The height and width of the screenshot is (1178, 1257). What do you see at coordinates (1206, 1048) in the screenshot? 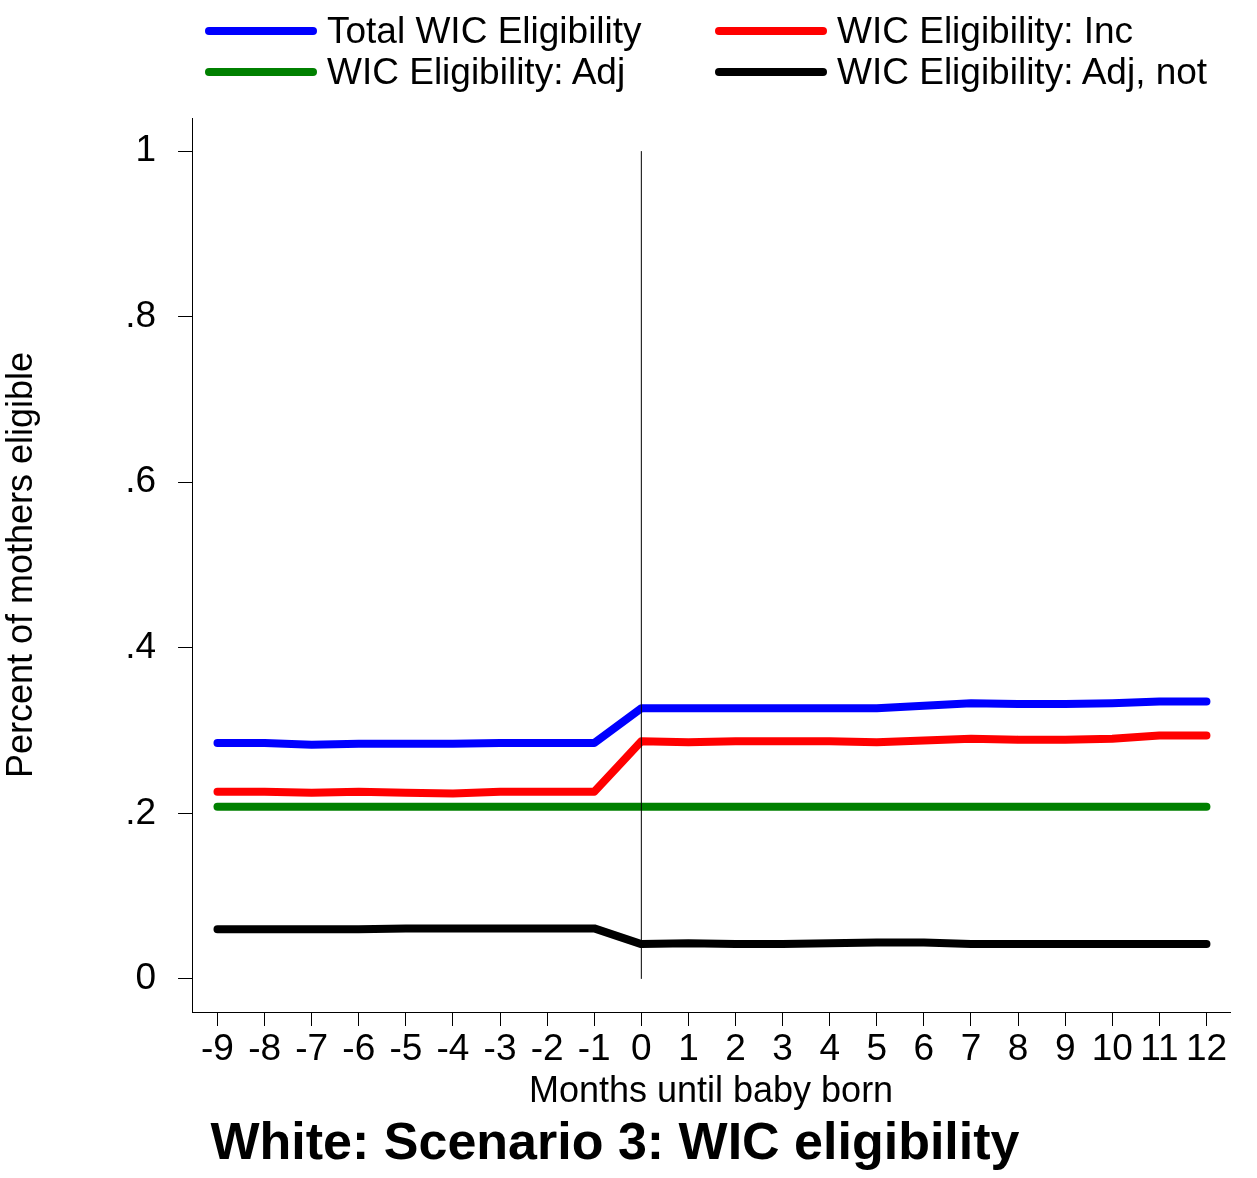
I see `x-tick-label: 12` at bounding box center [1206, 1048].